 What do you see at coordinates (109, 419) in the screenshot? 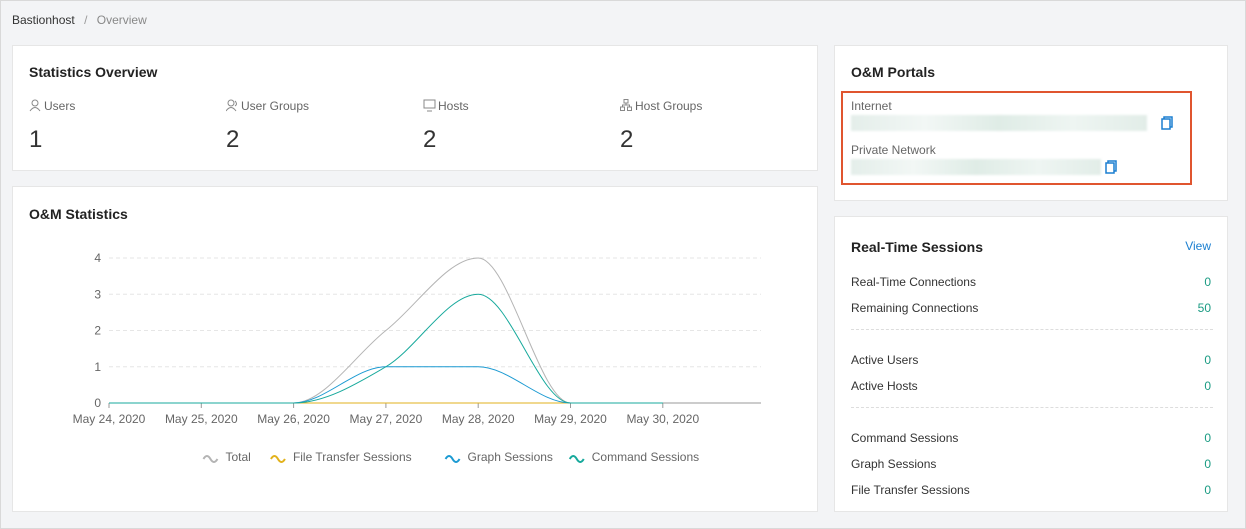
I see `x-tick-label: May 24, 2020` at bounding box center [109, 419].